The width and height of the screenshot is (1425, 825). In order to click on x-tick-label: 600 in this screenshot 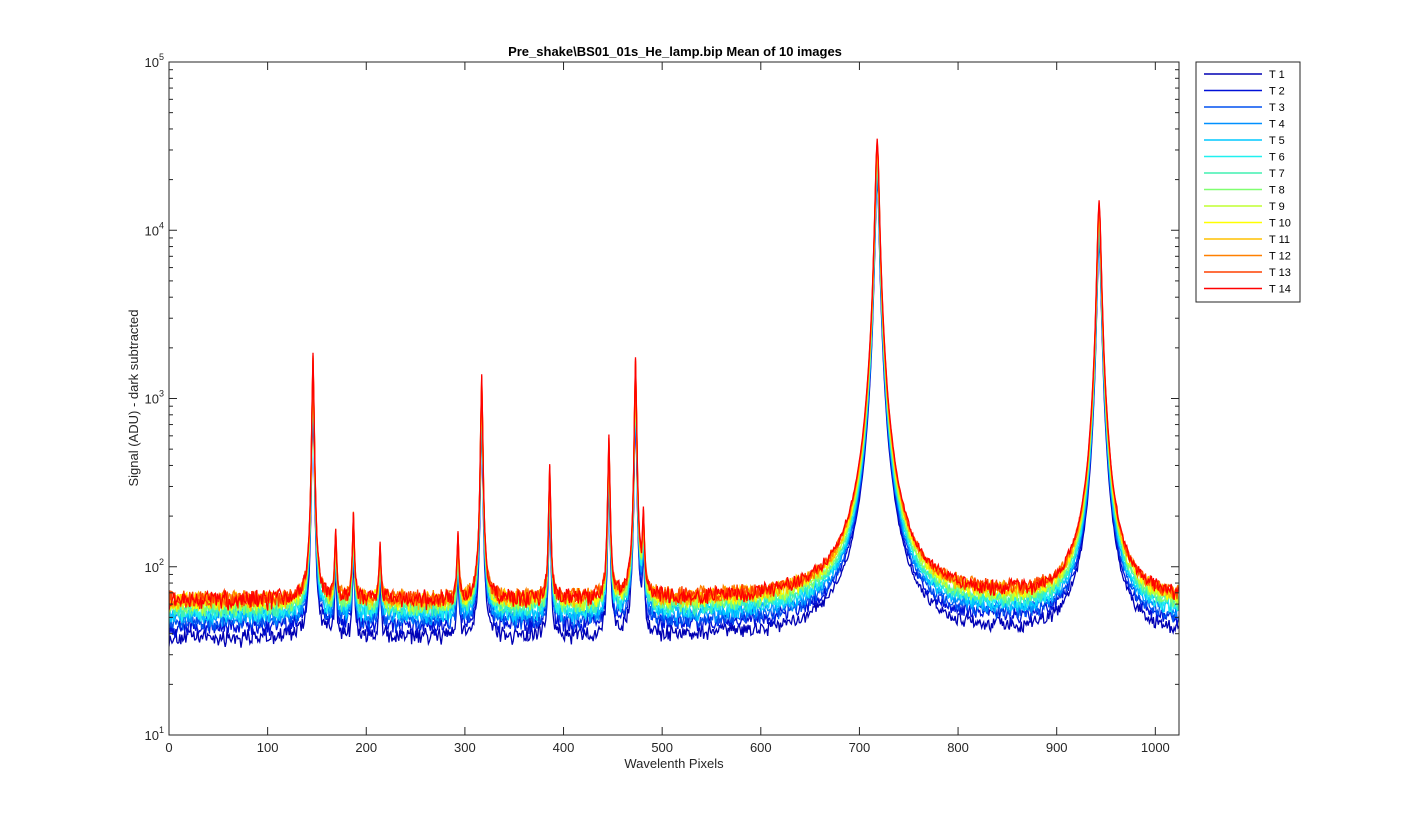, I will do `click(761, 747)`.